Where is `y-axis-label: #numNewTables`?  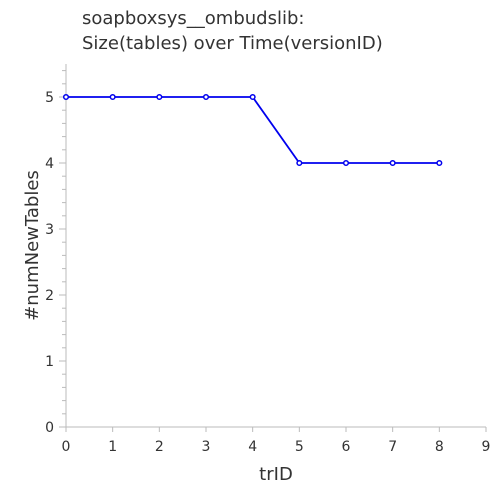
y-axis-label: #numNewTables is located at coordinates (32, 245).